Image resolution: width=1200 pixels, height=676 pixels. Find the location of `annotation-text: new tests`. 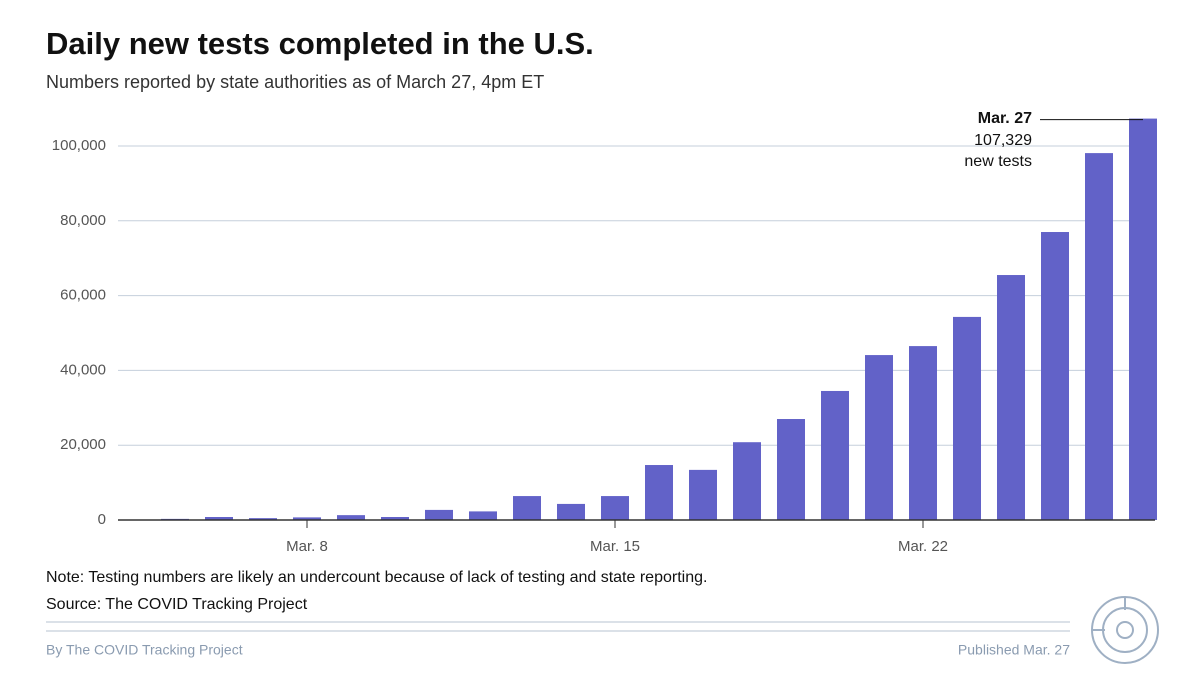

annotation-text: new tests is located at coordinates (998, 161).